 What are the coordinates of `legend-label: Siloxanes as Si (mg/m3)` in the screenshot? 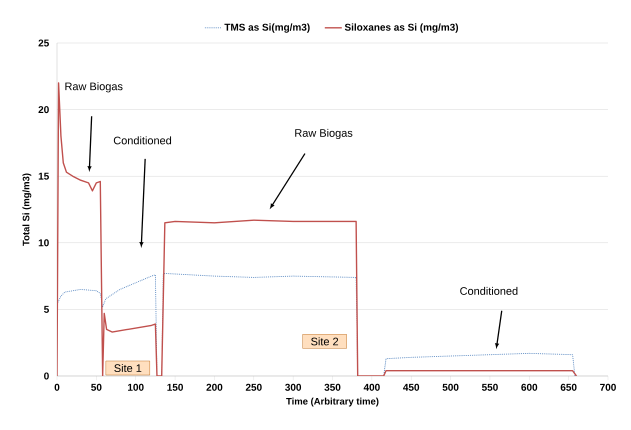 It's located at (401, 28).